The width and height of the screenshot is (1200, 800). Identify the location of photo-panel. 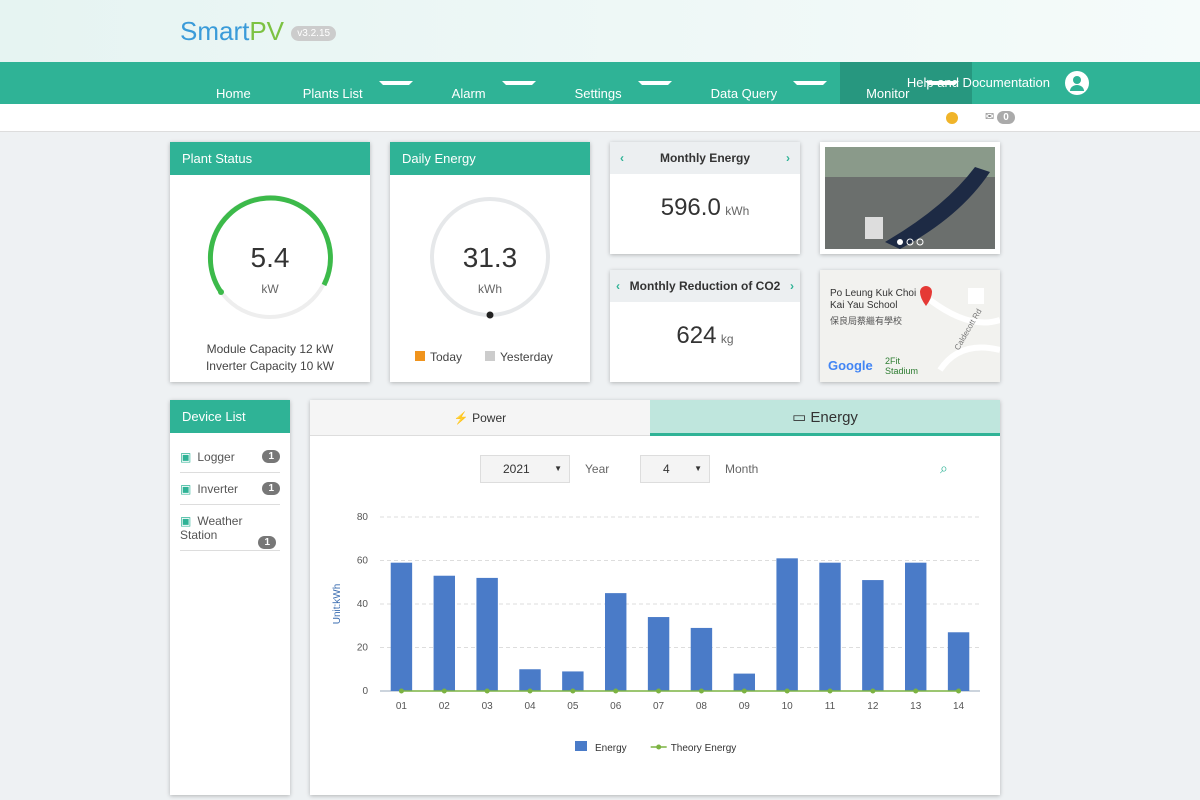
(910, 198).